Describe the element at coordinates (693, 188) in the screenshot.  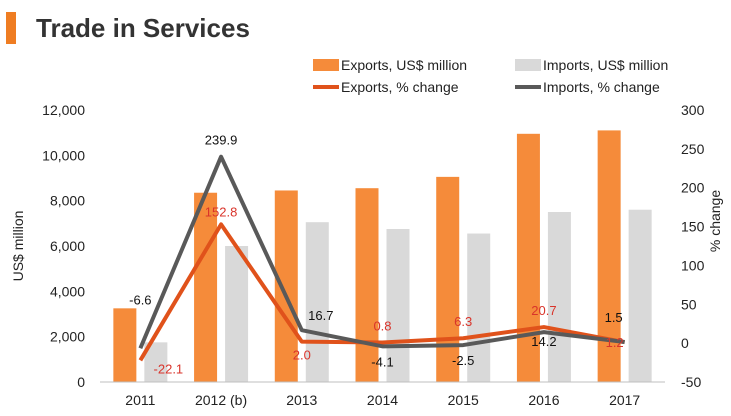
I see `y-right-tick-label: 200` at that location.